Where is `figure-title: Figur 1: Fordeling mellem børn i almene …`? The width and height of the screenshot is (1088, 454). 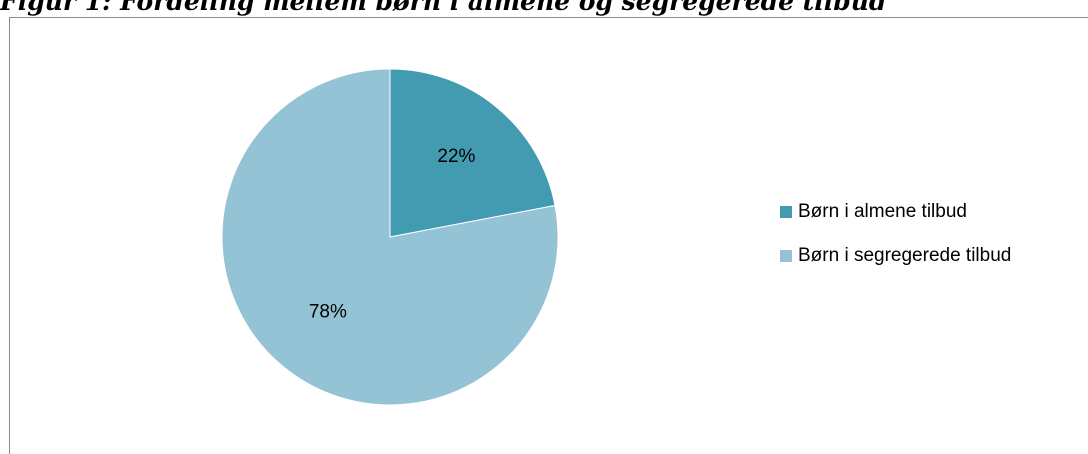 figure-title: Figur 1: Fordeling mellem børn i almene … is located at coordinates (443, 8).